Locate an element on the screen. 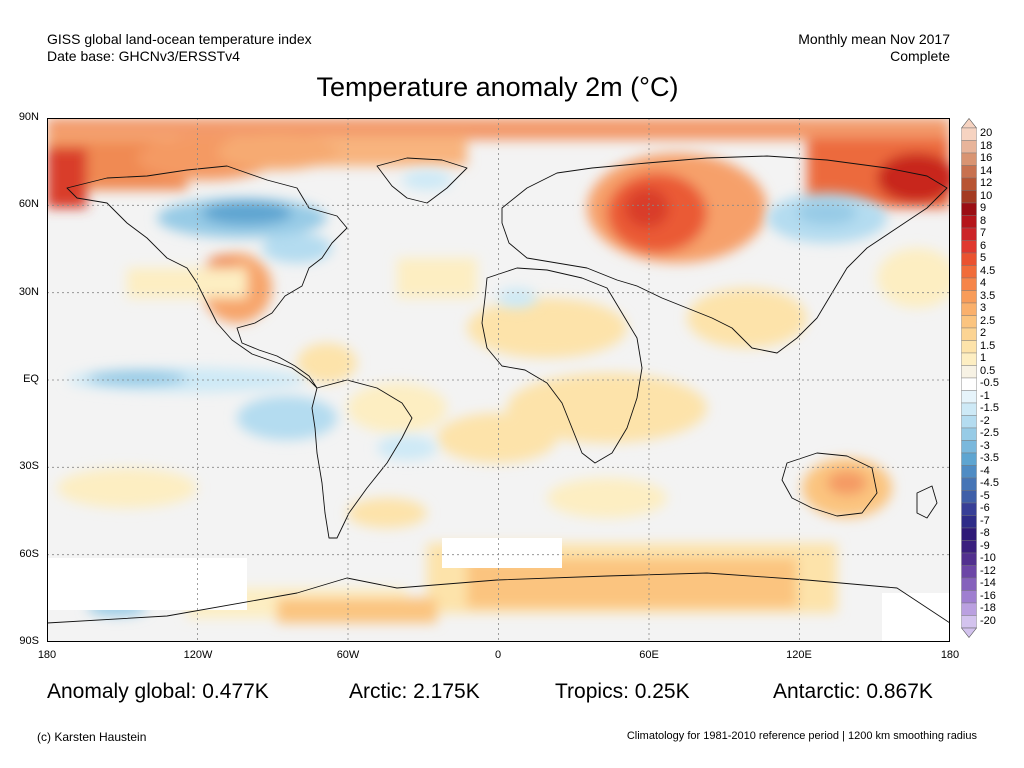 This screenshot has width=1024, height=768. legend-tick-label: -4 is located at coordinates (985, 470).